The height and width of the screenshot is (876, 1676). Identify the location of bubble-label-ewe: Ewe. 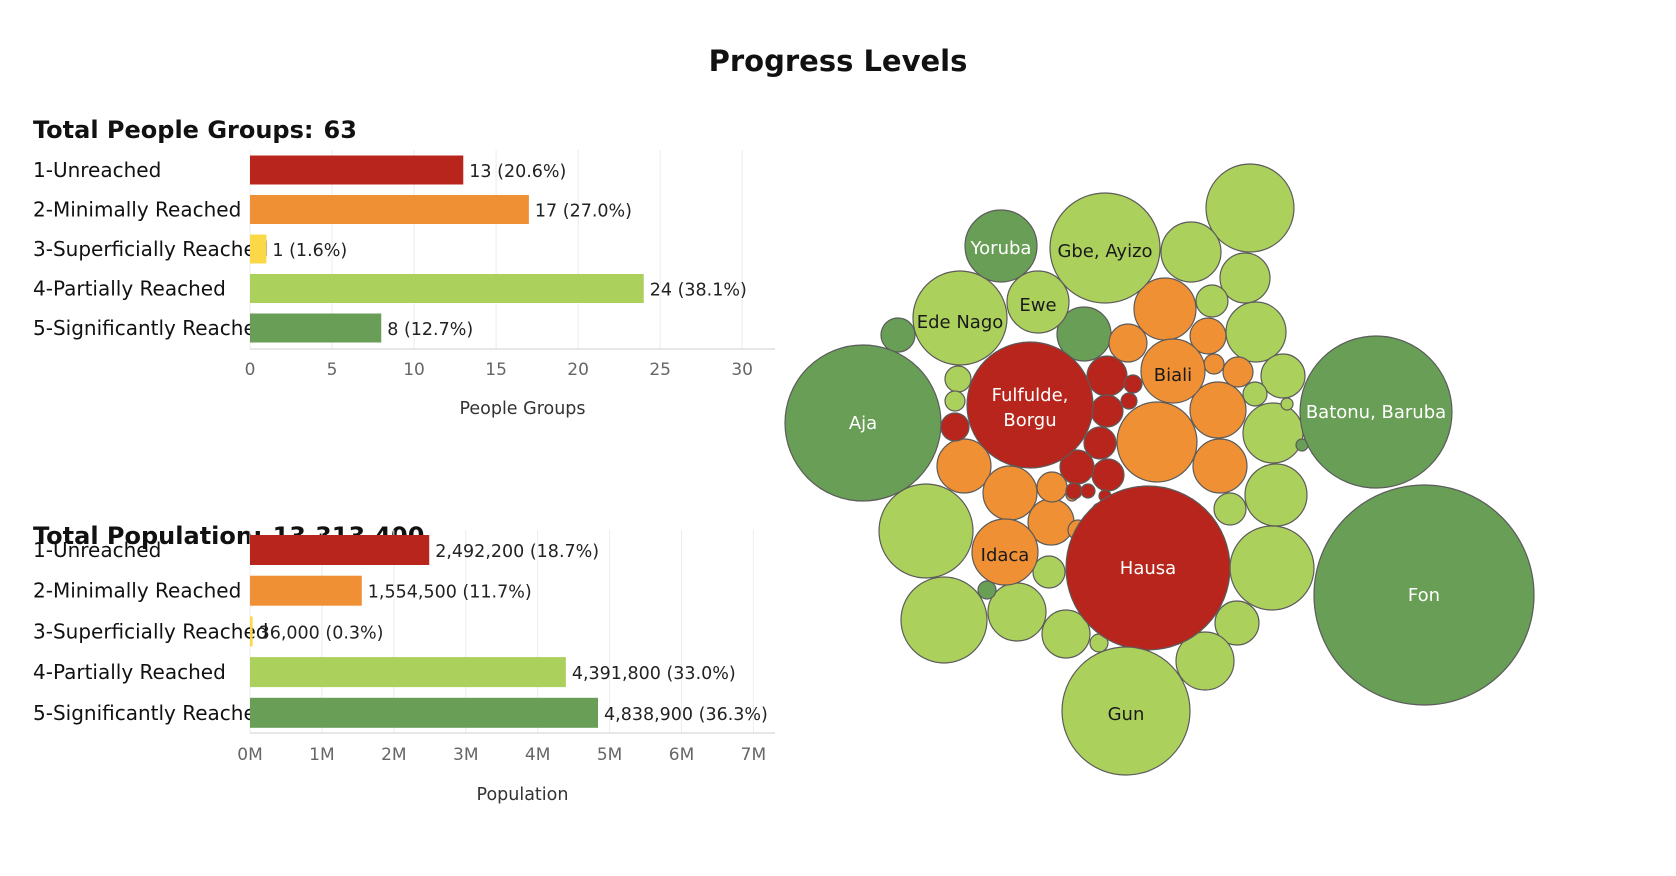
(1037, 305).